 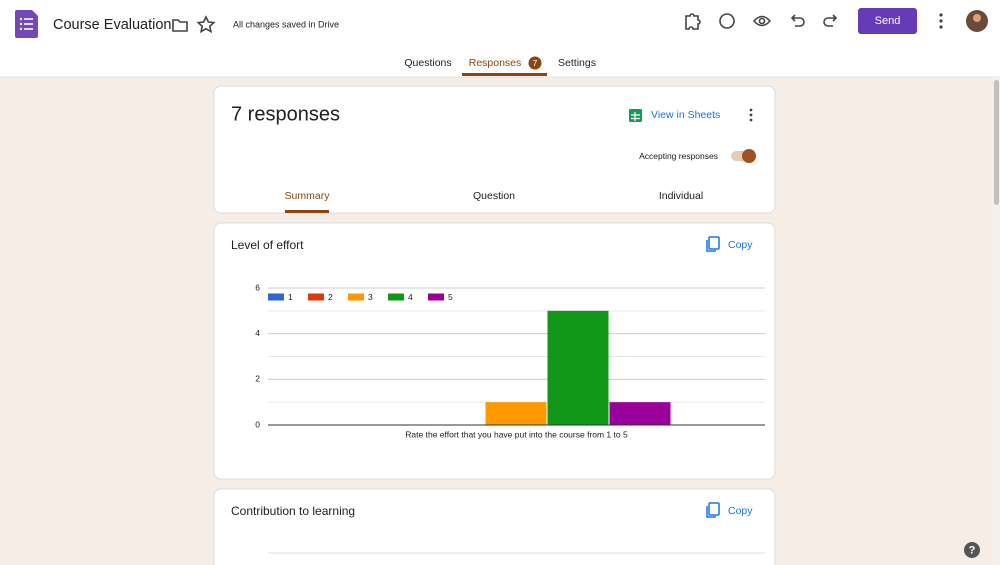 I want to click on y-tick-label: 2, so click(x=257, y=379).